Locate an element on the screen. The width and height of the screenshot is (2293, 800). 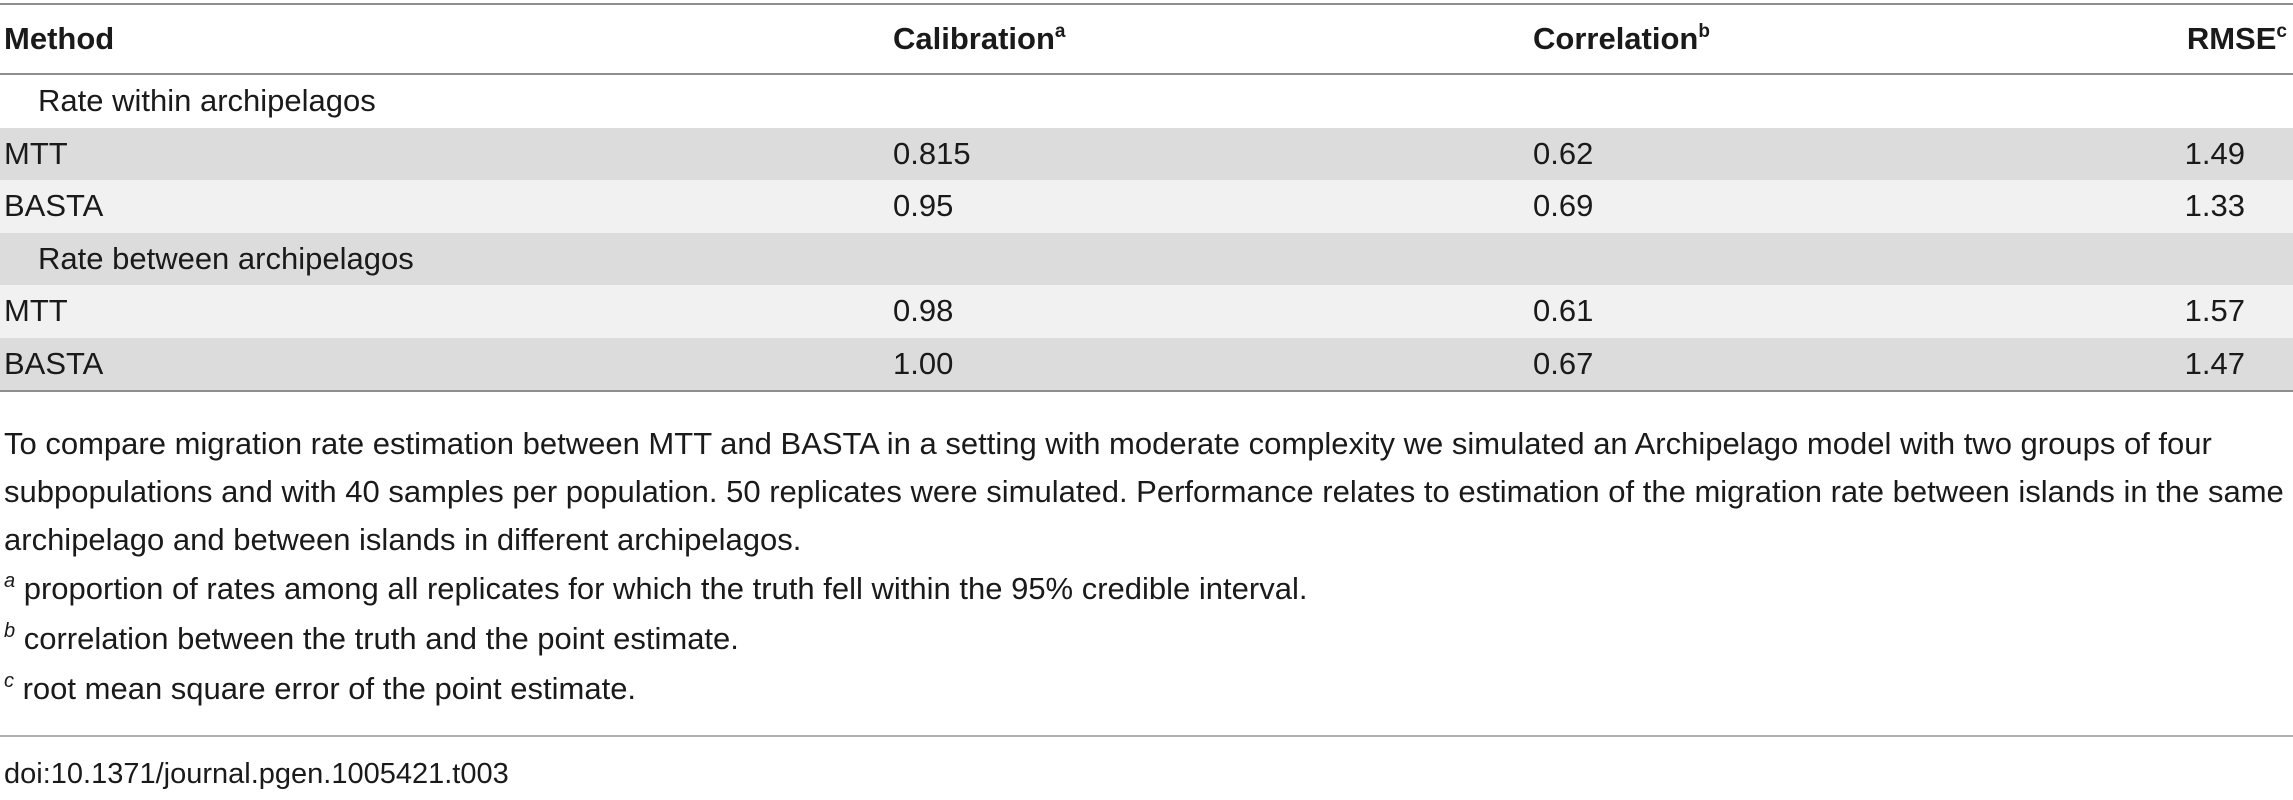
cell-calibration: 0.98 is located at coordinates (923, 311).